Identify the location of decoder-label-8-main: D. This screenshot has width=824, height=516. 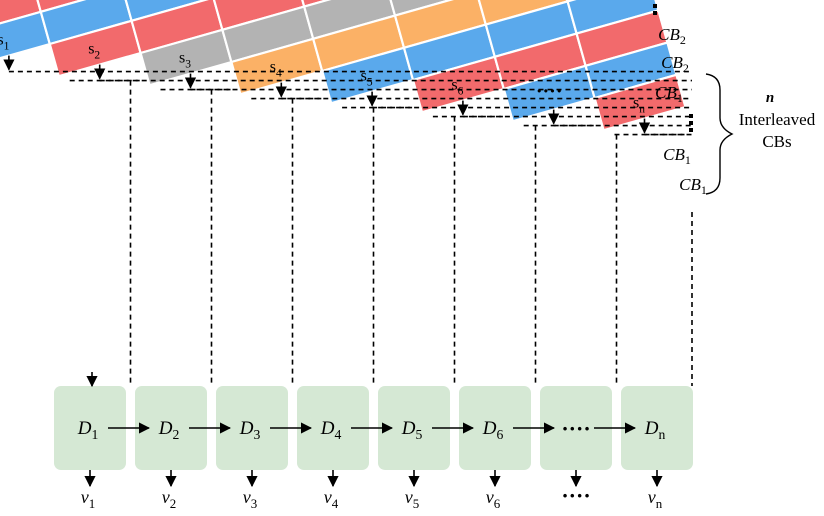
(651, 428).